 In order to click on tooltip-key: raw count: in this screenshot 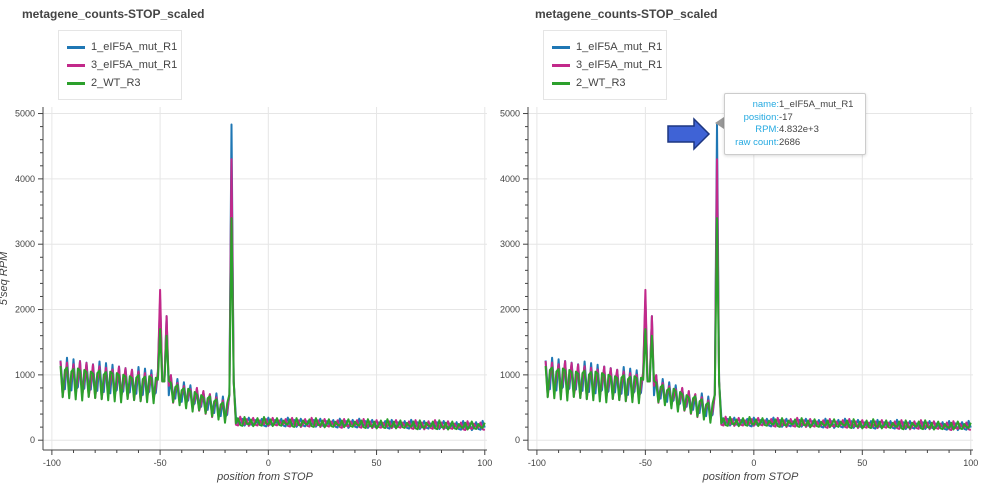, I will do `click(757, 142)`.